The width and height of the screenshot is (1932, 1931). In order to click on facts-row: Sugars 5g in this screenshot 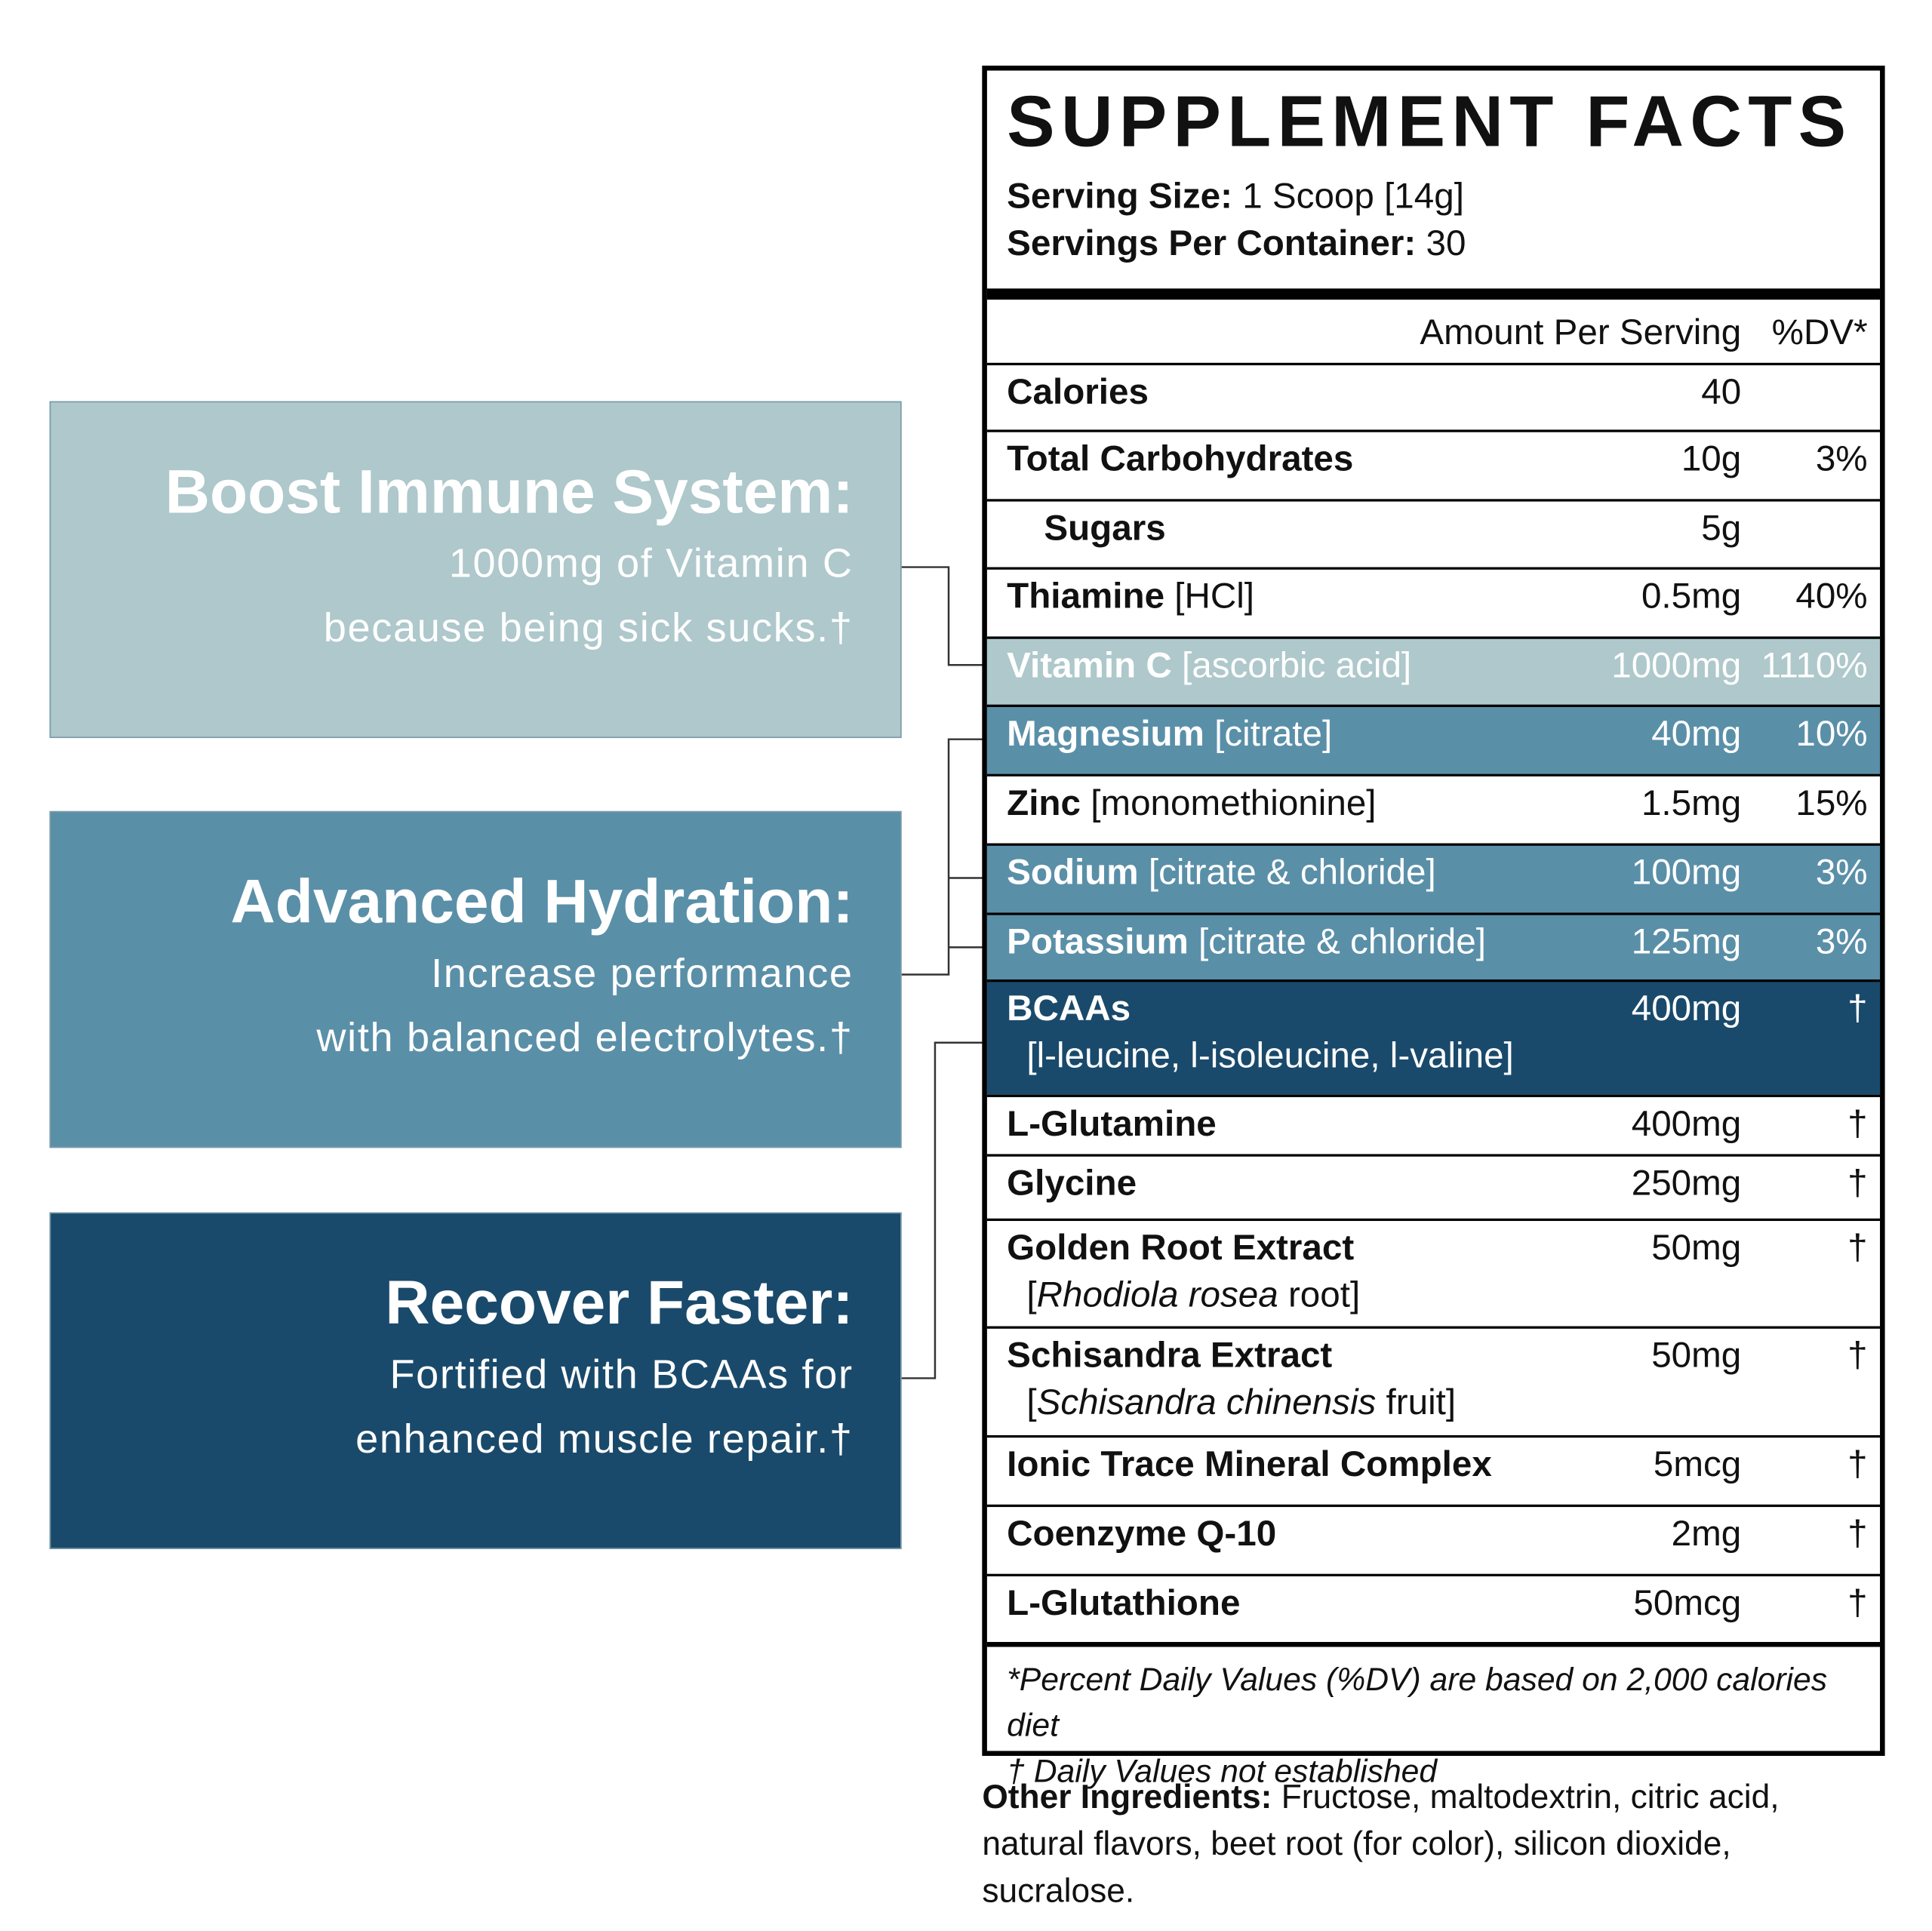, I will do `click(1433, 533)`.